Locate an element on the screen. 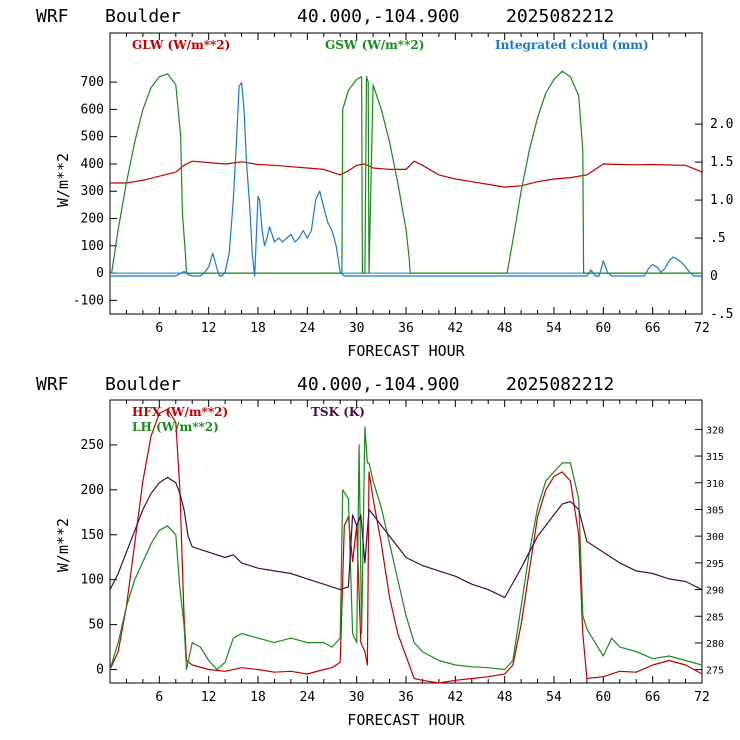 The width and height of the screenshot is (740, 740). chart-top-x-tick-label: 66 is located at coordinates (653, 328).